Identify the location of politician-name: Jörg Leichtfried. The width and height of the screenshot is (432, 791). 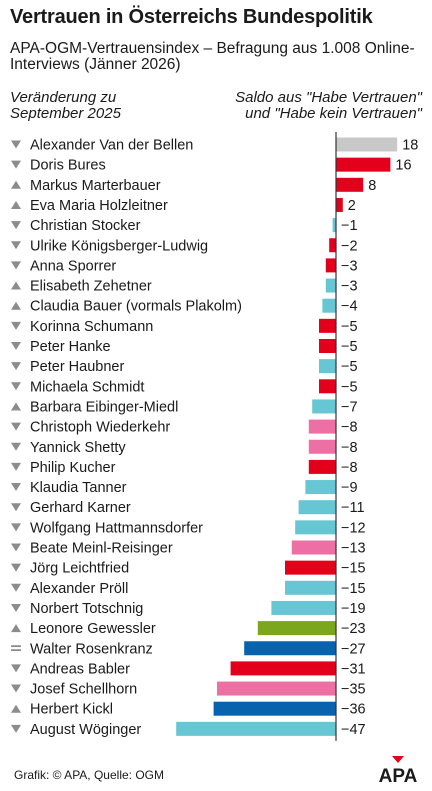
(79, 569).